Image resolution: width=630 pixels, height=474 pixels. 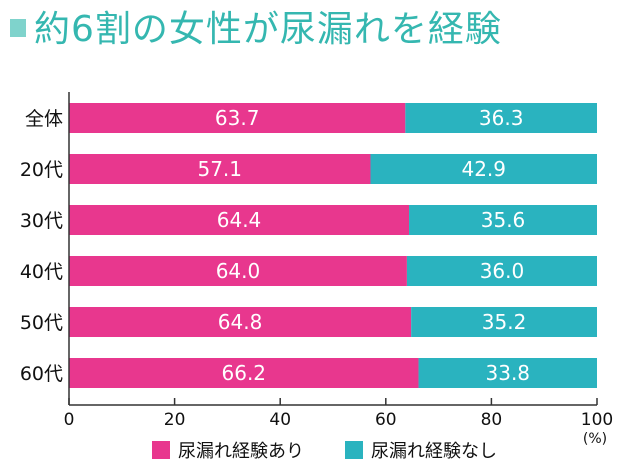 What do you see at coordinates (597, 420) in the screenshot?
I see `x-tick-label: 100` at bounding box center [597, 420].